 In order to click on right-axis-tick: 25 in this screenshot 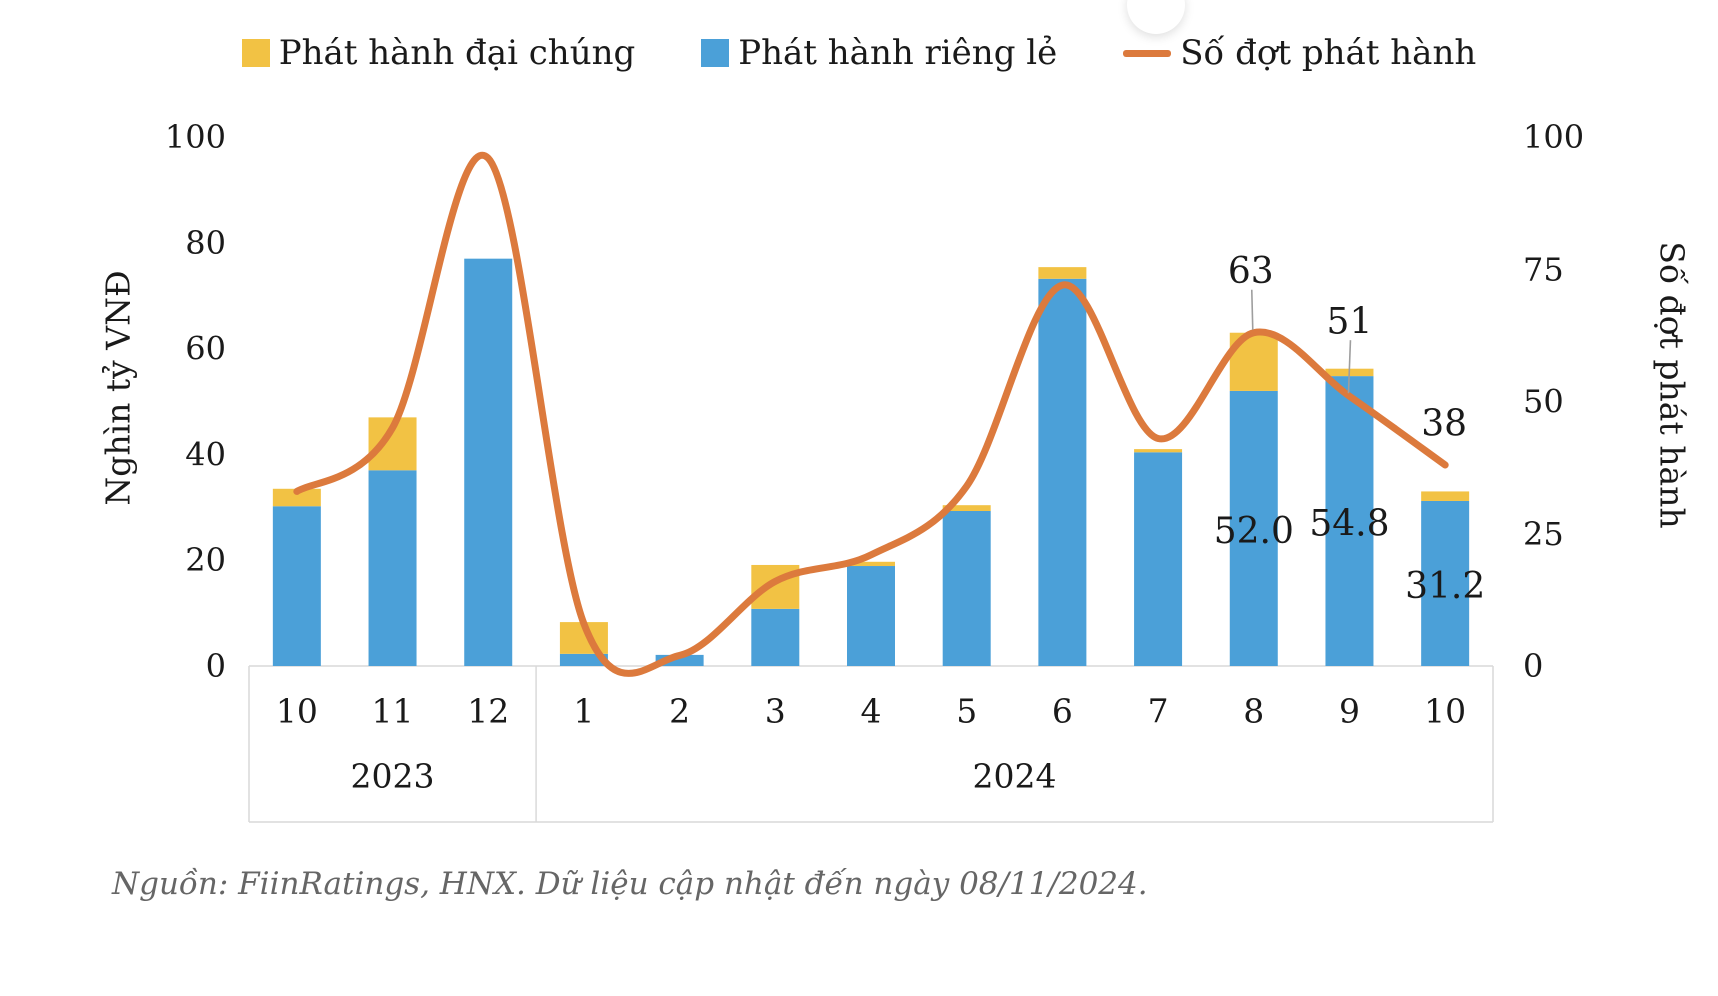, I will do `click(1543, 534)`.